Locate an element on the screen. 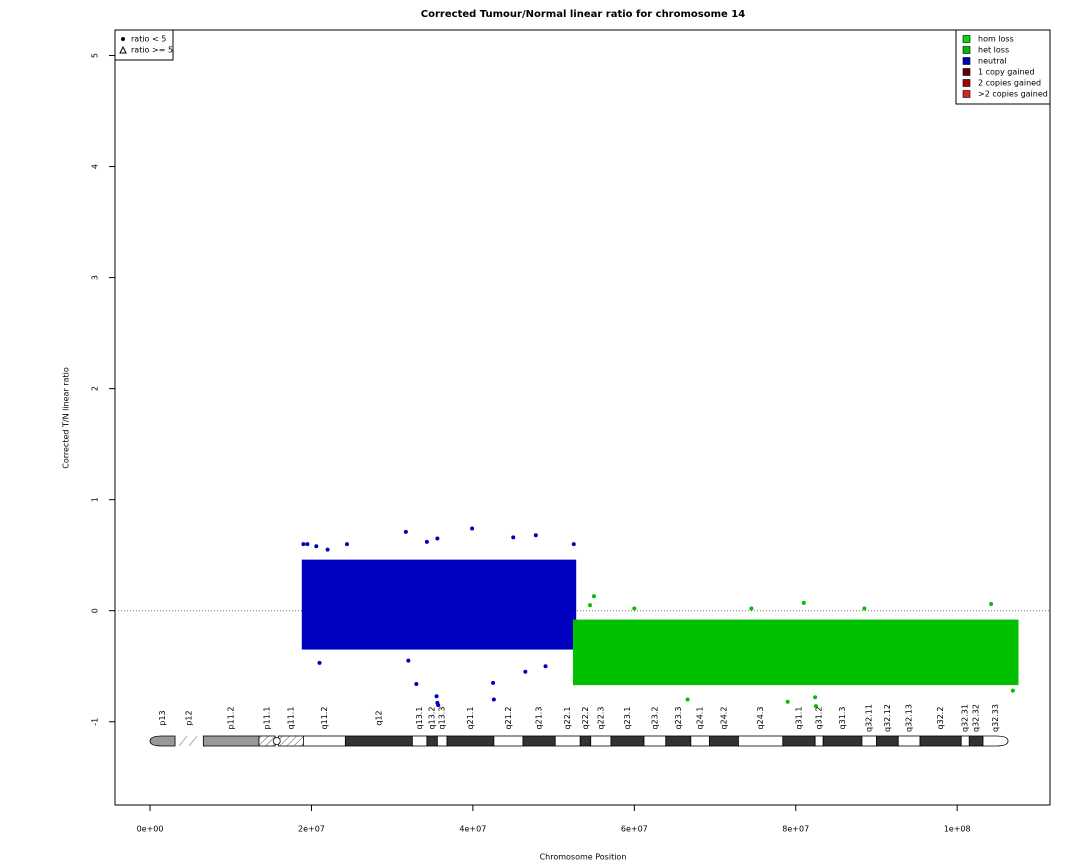  band-label: q11.1 is located at coordinates (290, 718).